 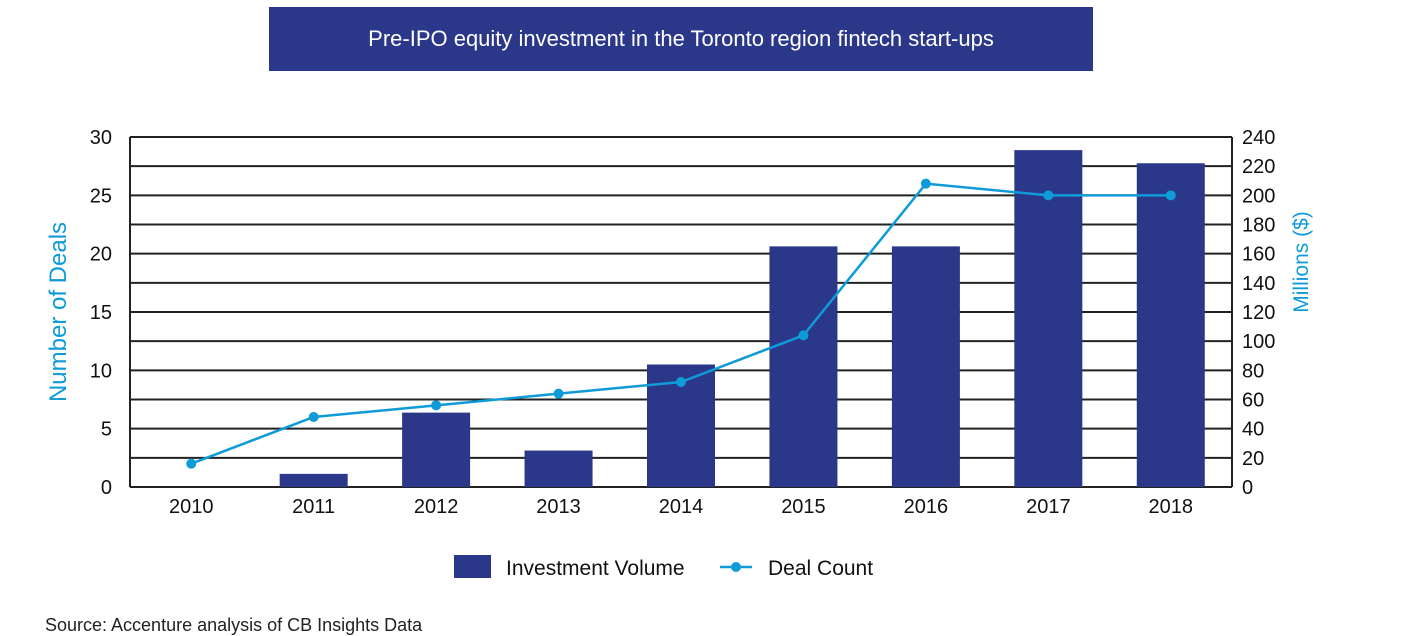 I want to click on left-tick-label: 20, so click(x=101, y=255).